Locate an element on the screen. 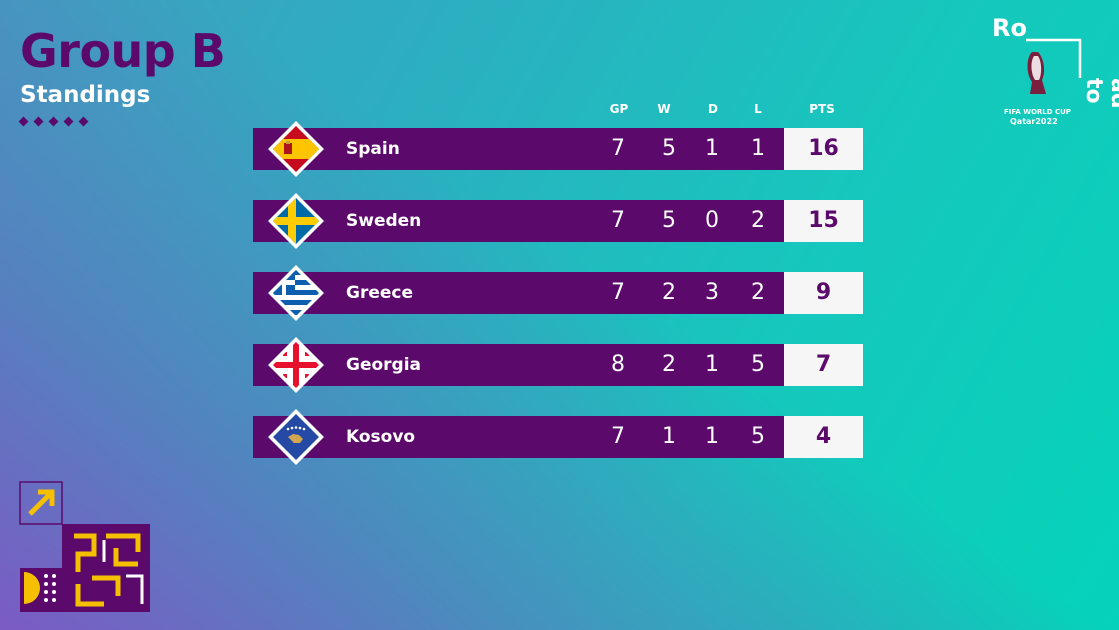 Image resolution: width=1119 pixels, height=630 pixels. road-to-qatar-logo: Ro ad to FIFA WORLD CUP Qatar2022 is located at coordinates (1052, 76).